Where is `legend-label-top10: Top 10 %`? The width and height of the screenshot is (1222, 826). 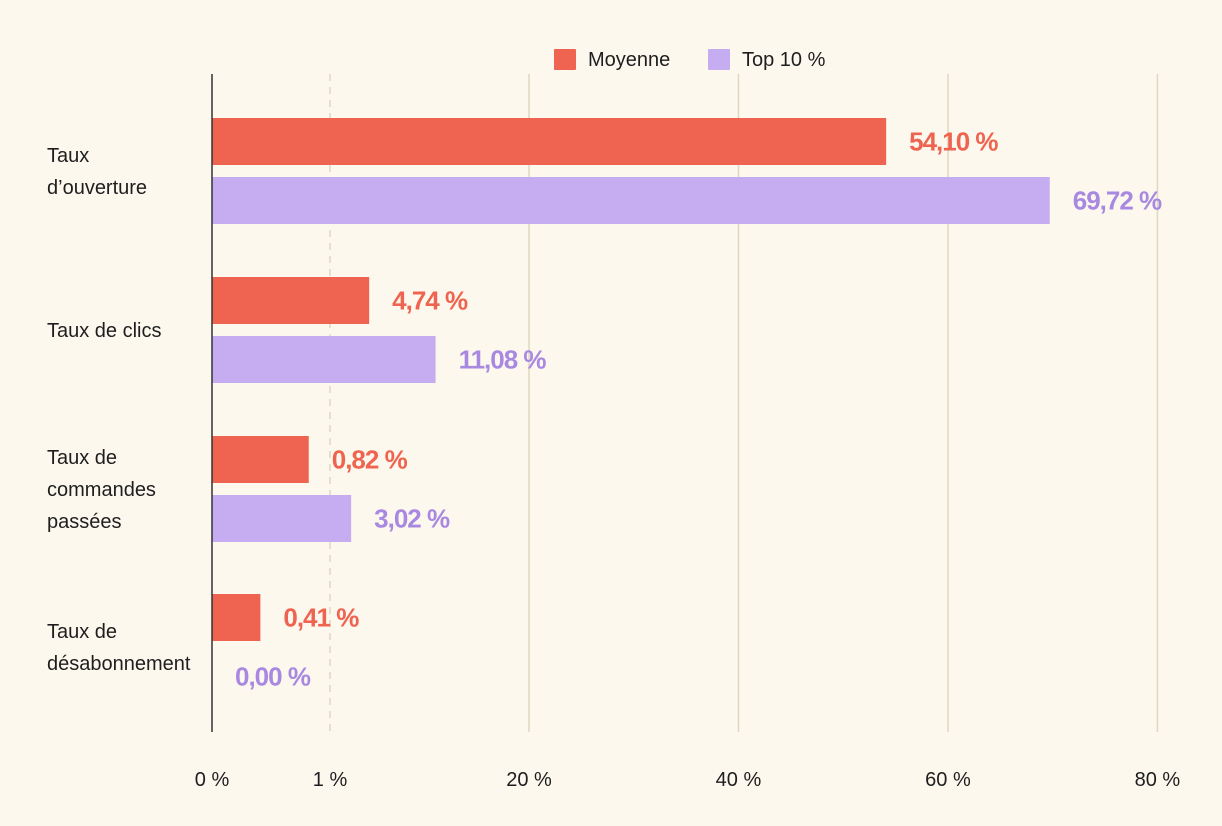
legend-label-top10: Top 10 % is located at coordinates (784, 60).